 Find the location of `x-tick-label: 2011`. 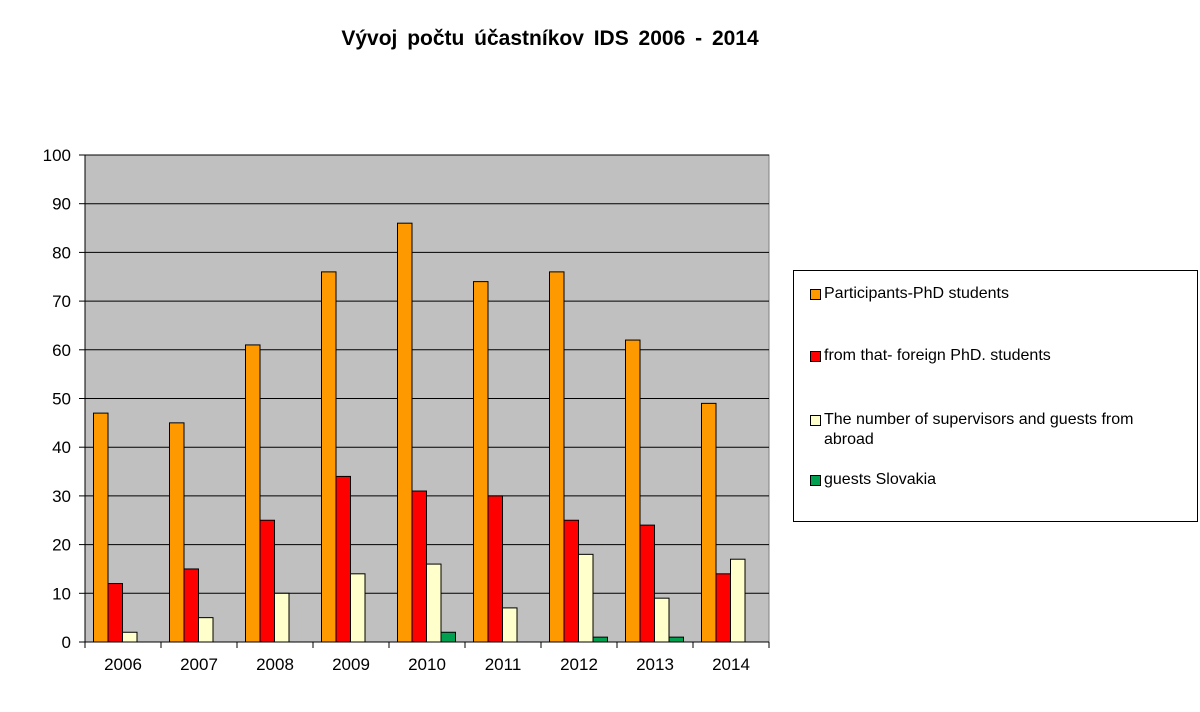

x-tick-label: 2011 is located at coordinates (503, 664).